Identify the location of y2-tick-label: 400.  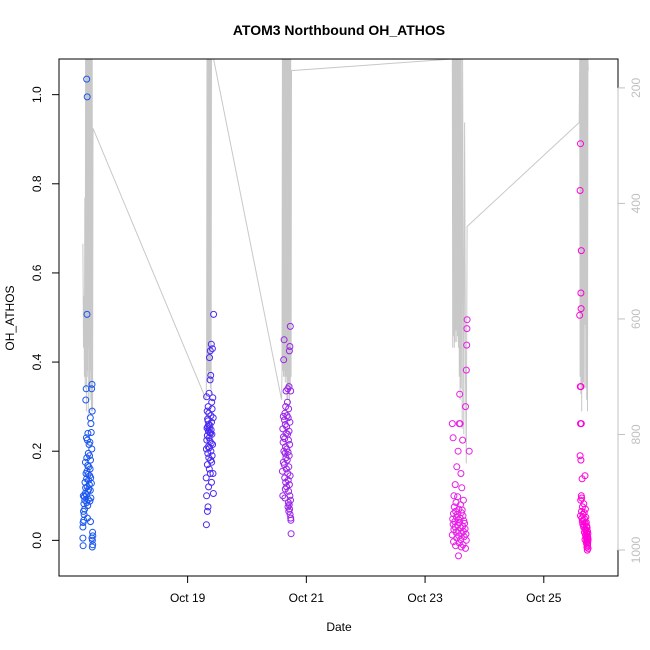
(636, 203).